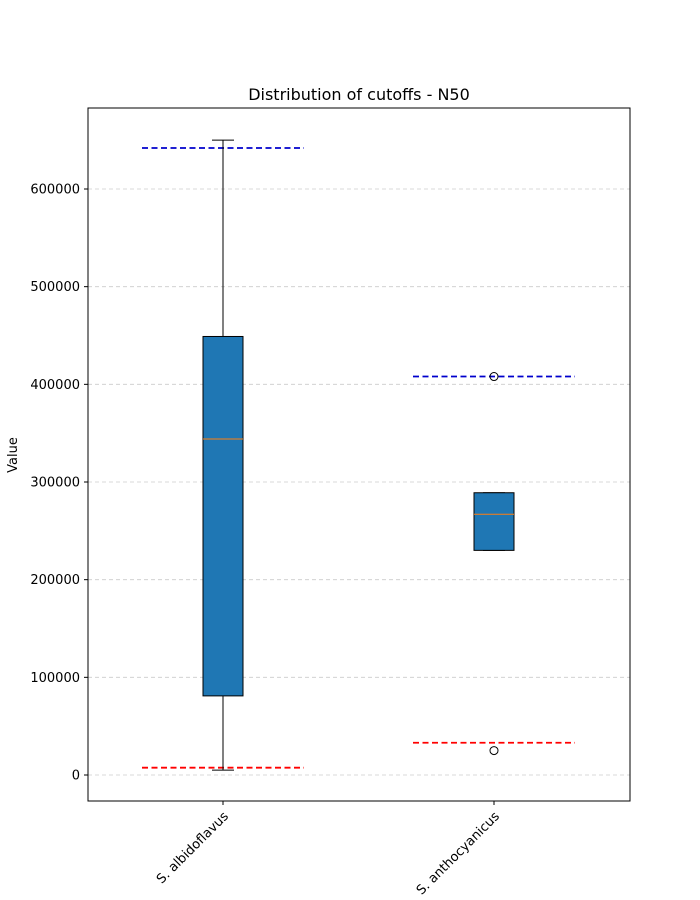 The image size is (700, 900). Describe the element at coordinates (55, 190) in the screenshot. I see `y-tick-label: 600000` at that location.